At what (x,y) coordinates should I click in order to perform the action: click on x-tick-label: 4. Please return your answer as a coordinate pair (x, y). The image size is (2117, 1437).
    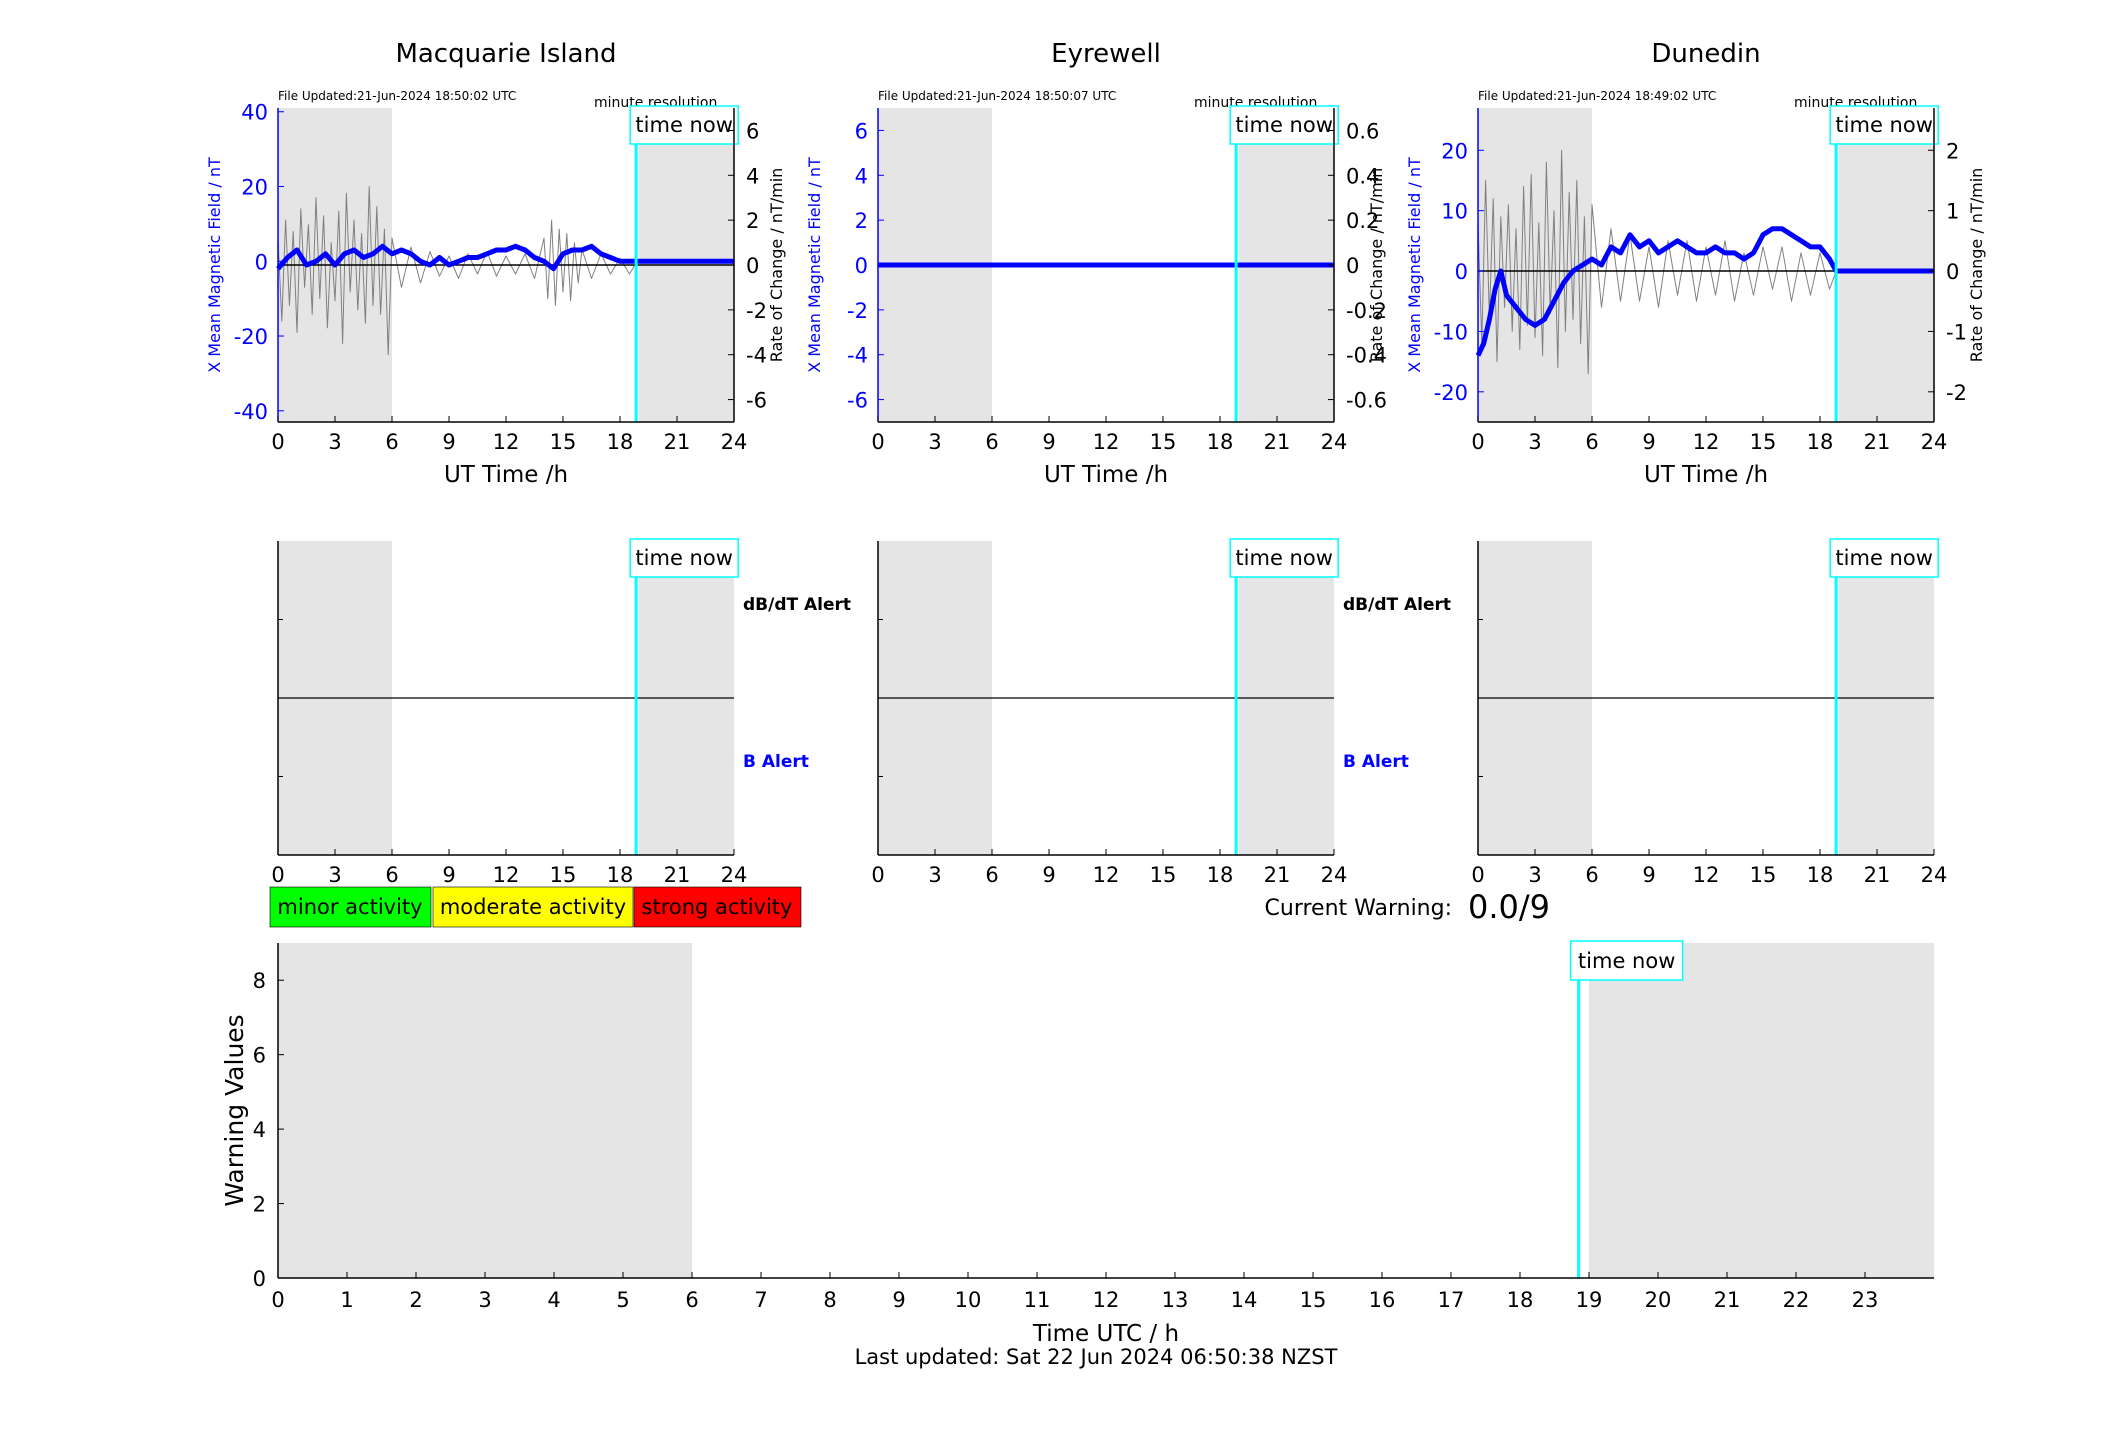
    Looking at the image, I should click on (553, 1300).